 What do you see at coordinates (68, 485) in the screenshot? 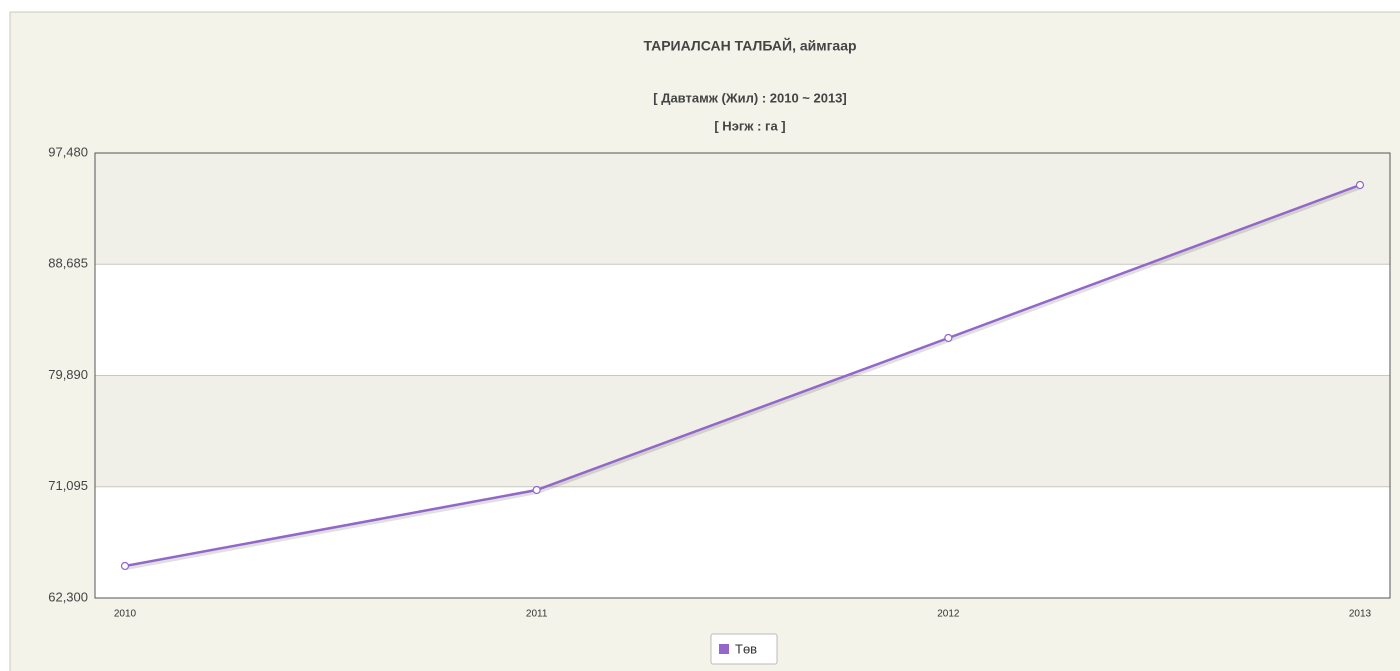
I see `y-tick-label: 71,095` at bounding box center [68, 485].